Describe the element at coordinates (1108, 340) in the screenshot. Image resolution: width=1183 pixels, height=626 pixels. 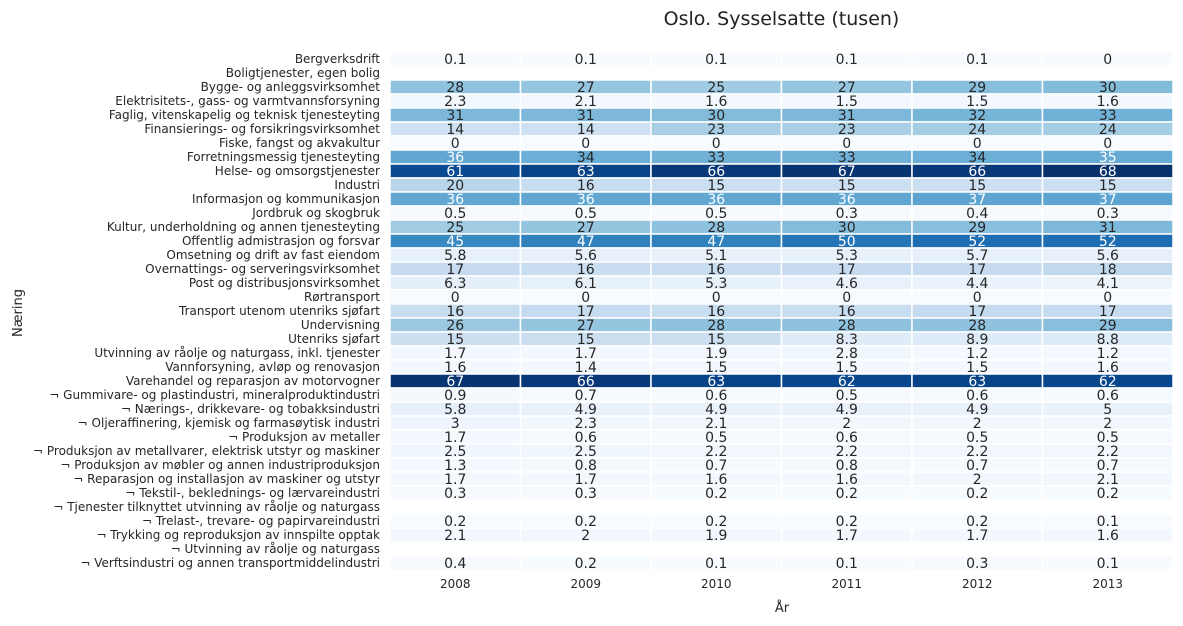
I see `cell-value: 8.8` at that location.